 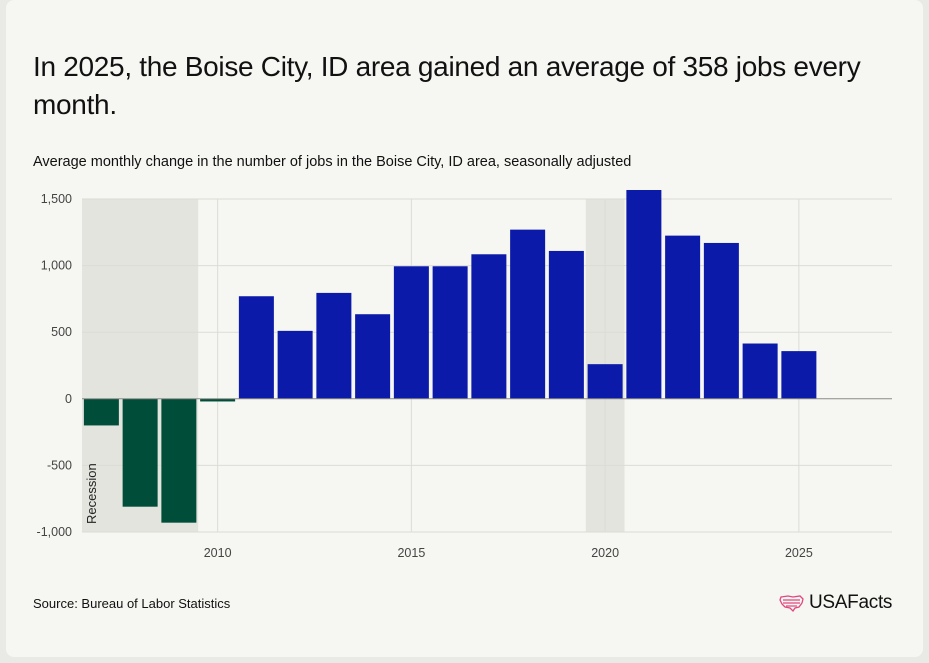 What do you see at coordinates (56, 266) in the screenshot?
I see `y-tick-label: 1,000` at bounding box center [56, 266].